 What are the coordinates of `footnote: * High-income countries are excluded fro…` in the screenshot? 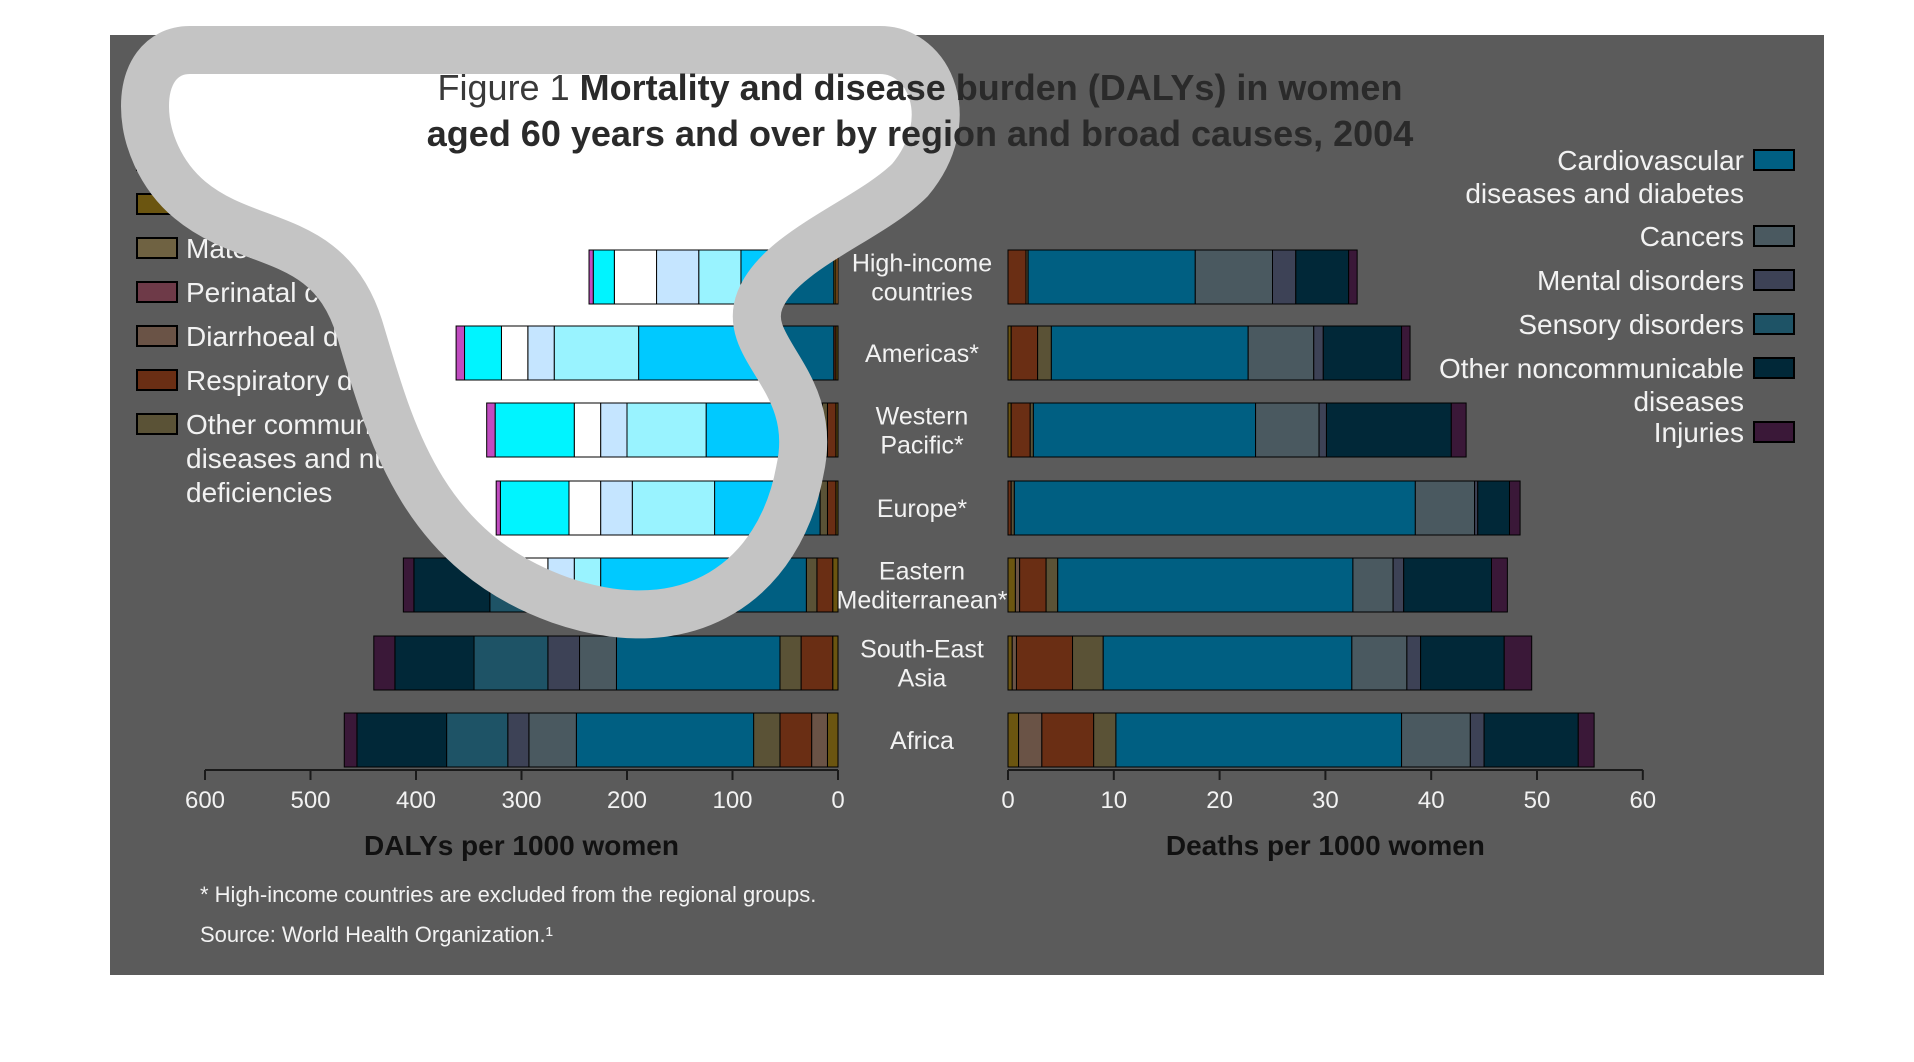 It's located at (508, 894).